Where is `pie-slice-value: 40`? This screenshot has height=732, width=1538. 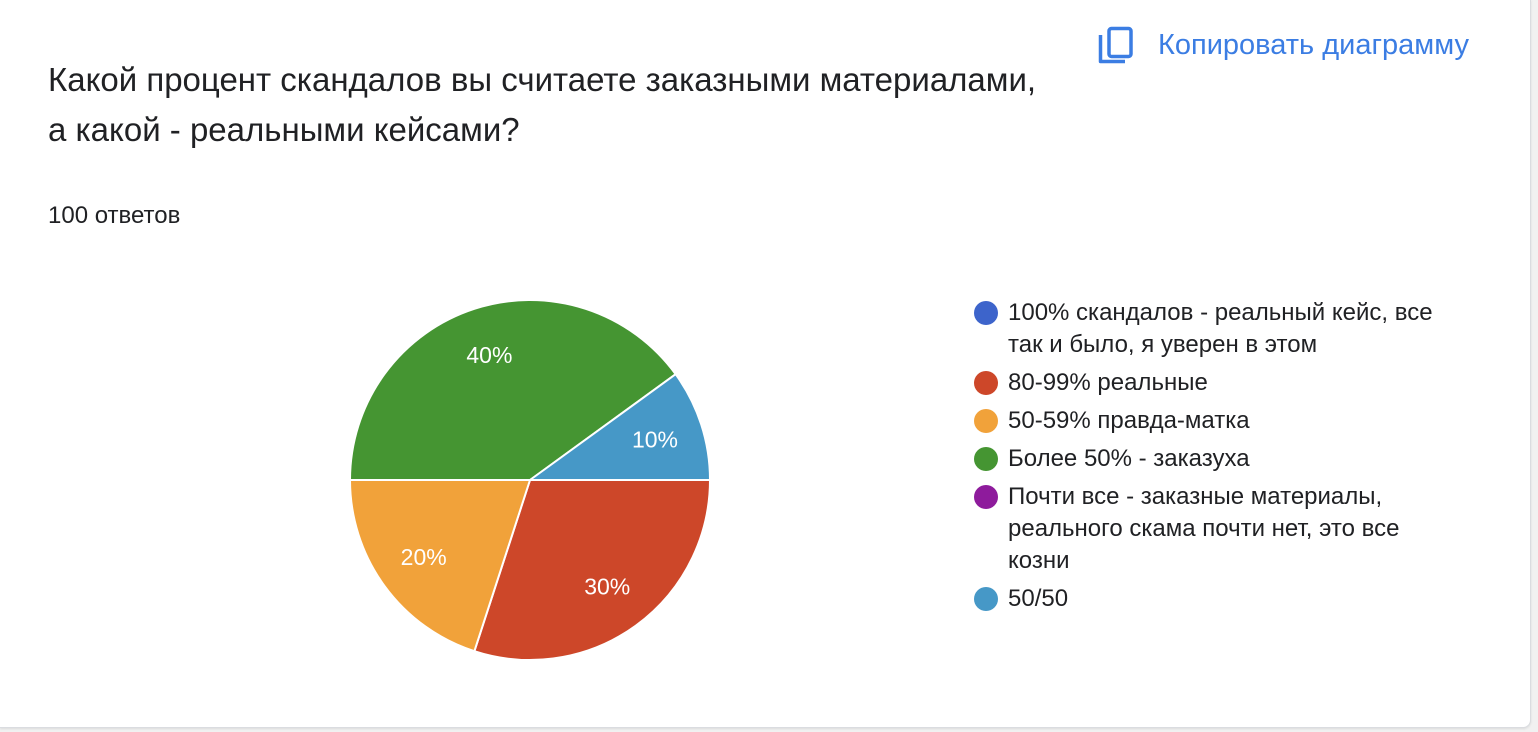
pie-slice-value: 40 is located at coordinates (479, 355).